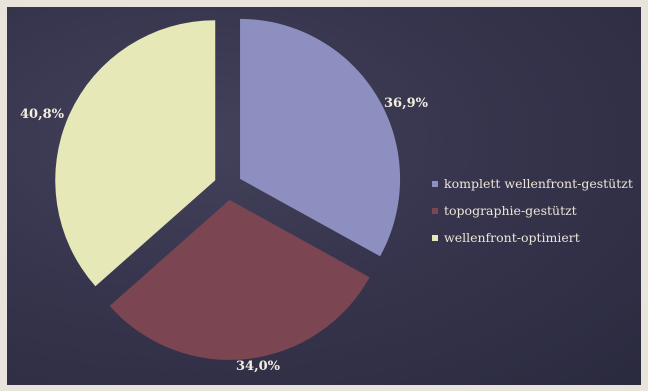 This screenshot has height=391, width=648. Describe the element at coordinates (406, 103) in the screenshot. I see `slice-value-label-1: 36,9%` at that location.